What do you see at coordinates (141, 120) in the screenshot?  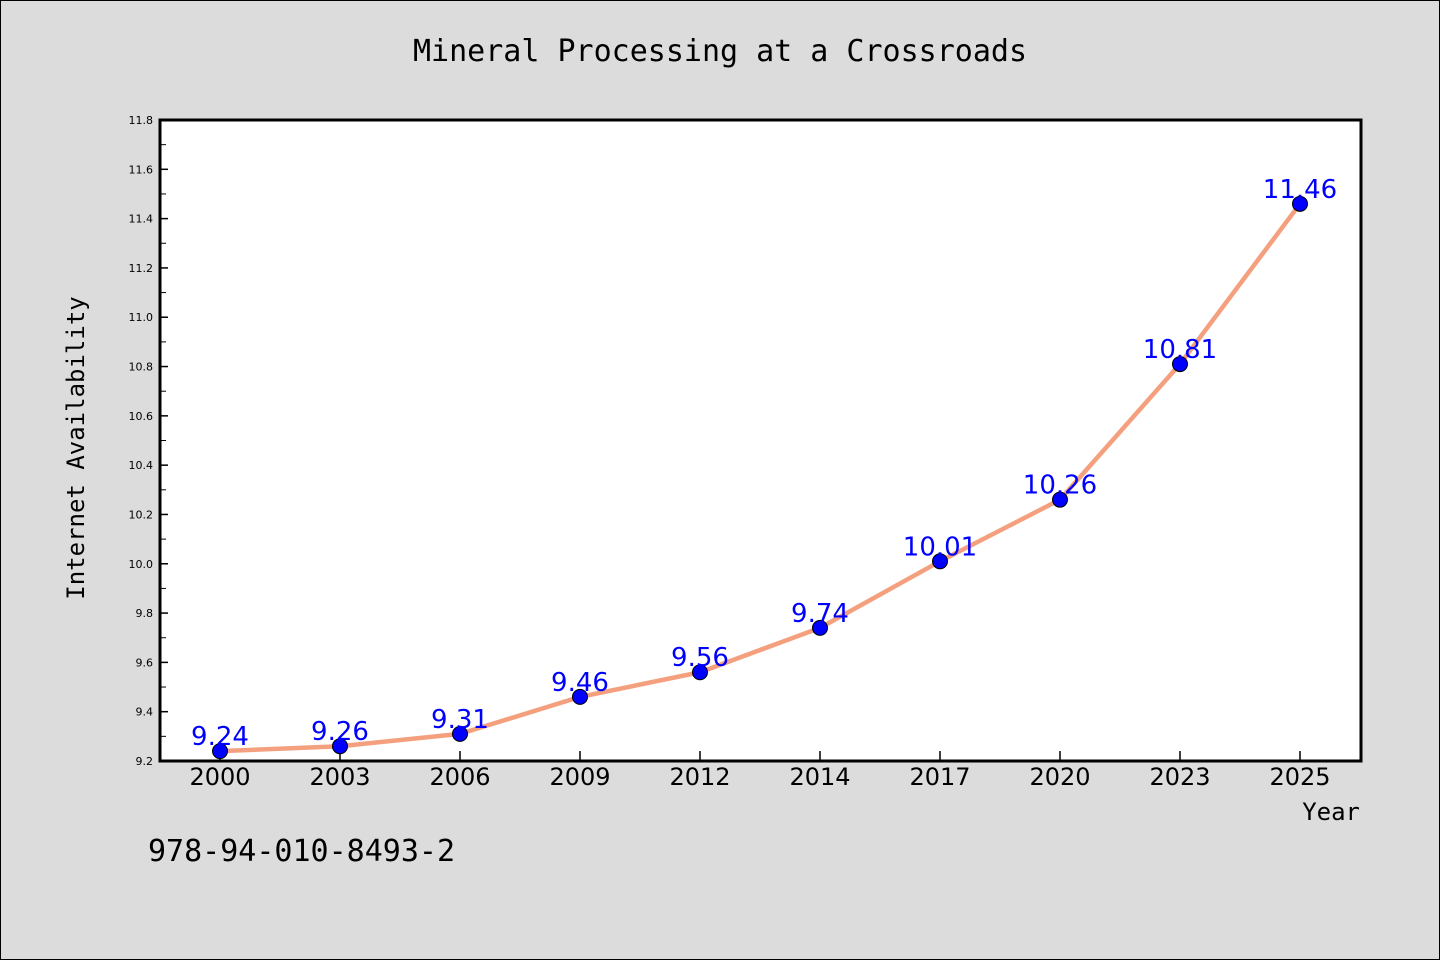 I see `y-tick-label: 11.8` at bounding box center [141, 120].